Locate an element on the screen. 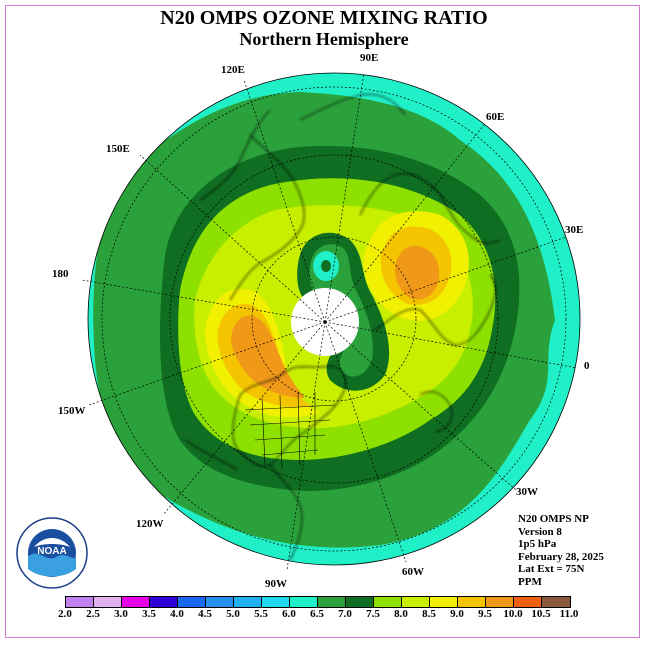 Image resolution: width=648 pixels, height=648 pixels. legend-tick-label: 4.0 is located at coordinates (177, 614).